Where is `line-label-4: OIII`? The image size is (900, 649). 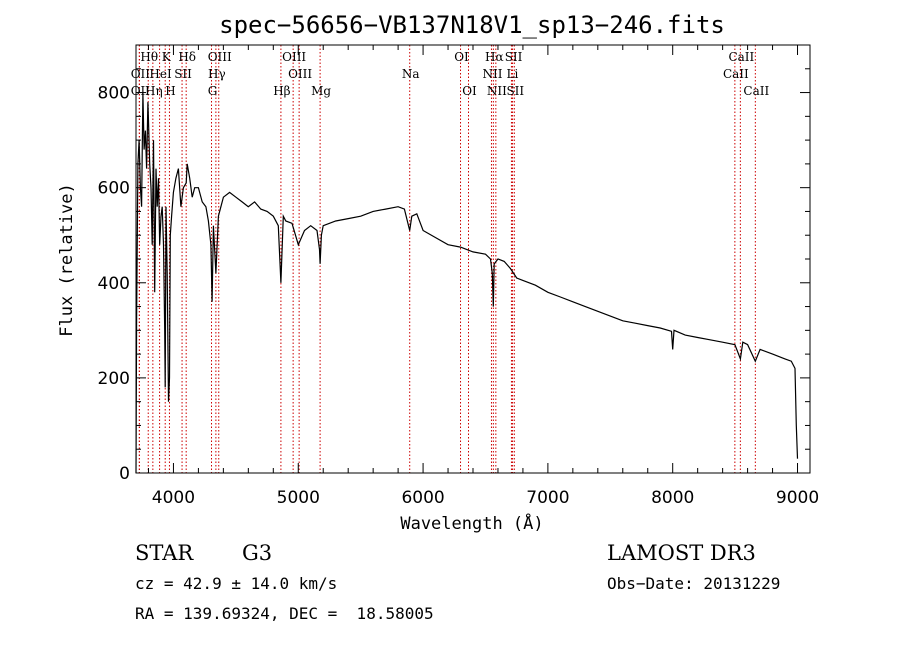
line-label-4: OIII is located at coordinates (294, 57).